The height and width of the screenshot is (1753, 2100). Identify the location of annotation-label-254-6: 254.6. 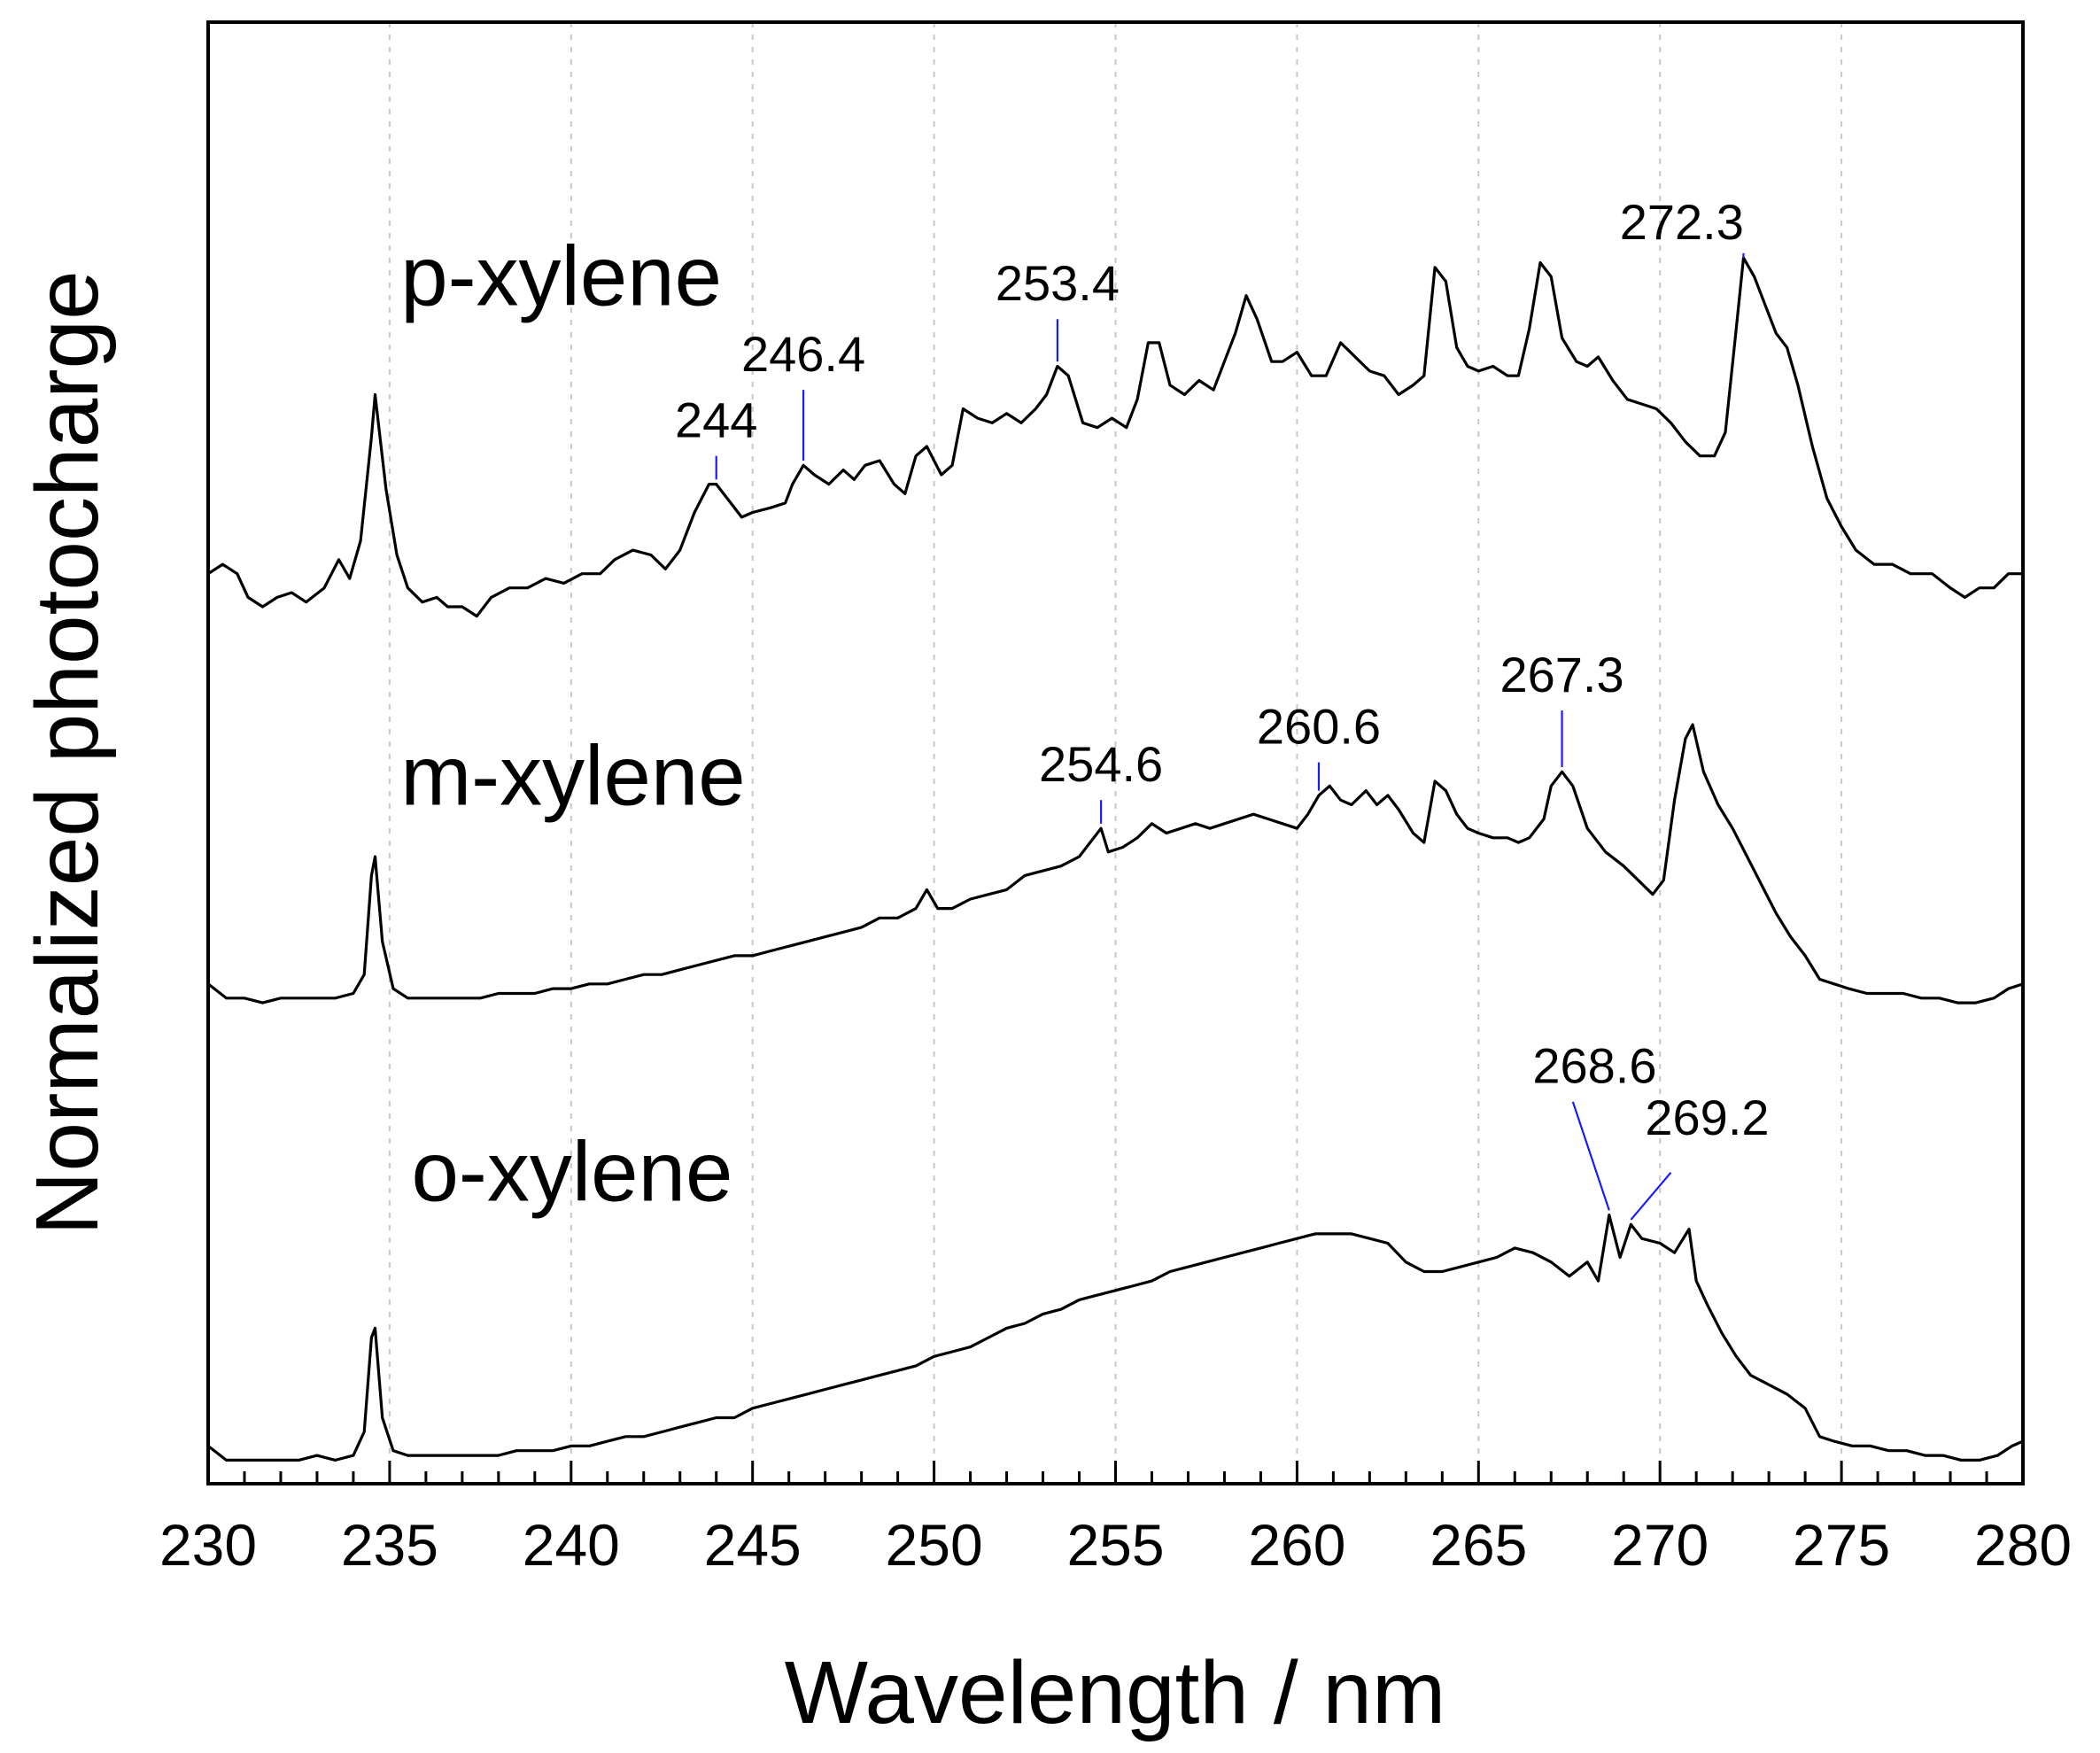
(1101, 764).